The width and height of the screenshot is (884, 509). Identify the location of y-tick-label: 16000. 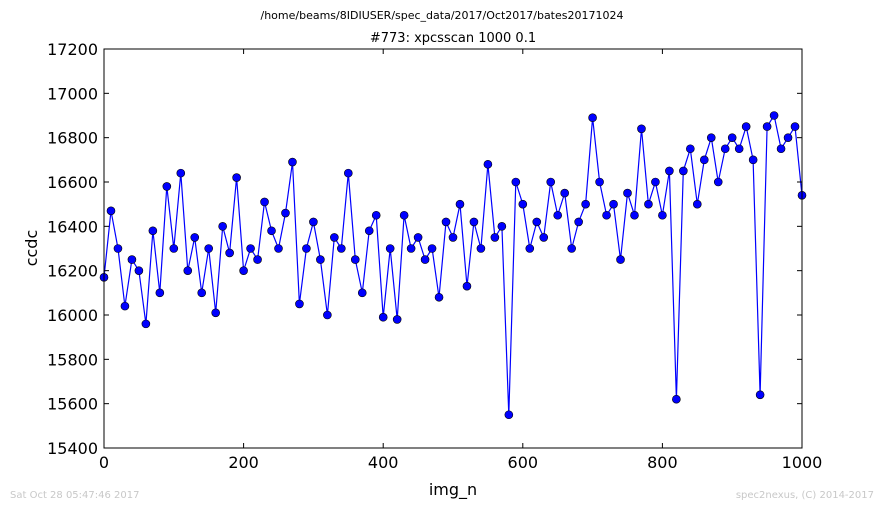
(72, 315).